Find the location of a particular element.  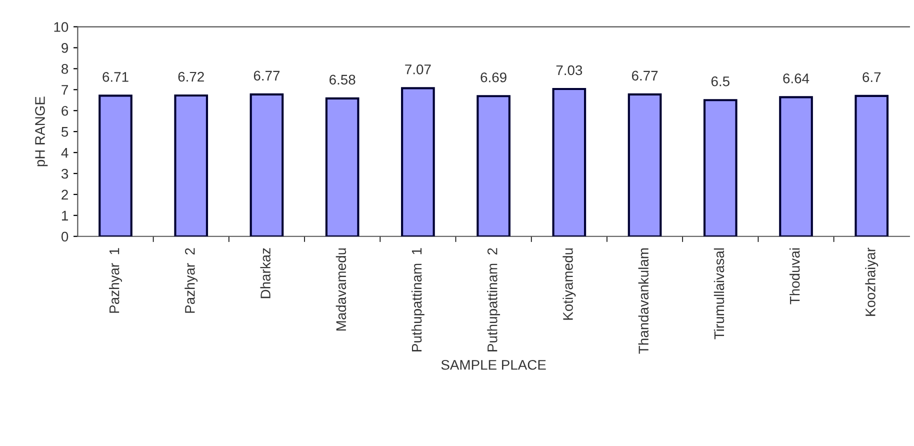

x-tick-label: Pazhyar 2 is located at coordinates (191, 280).